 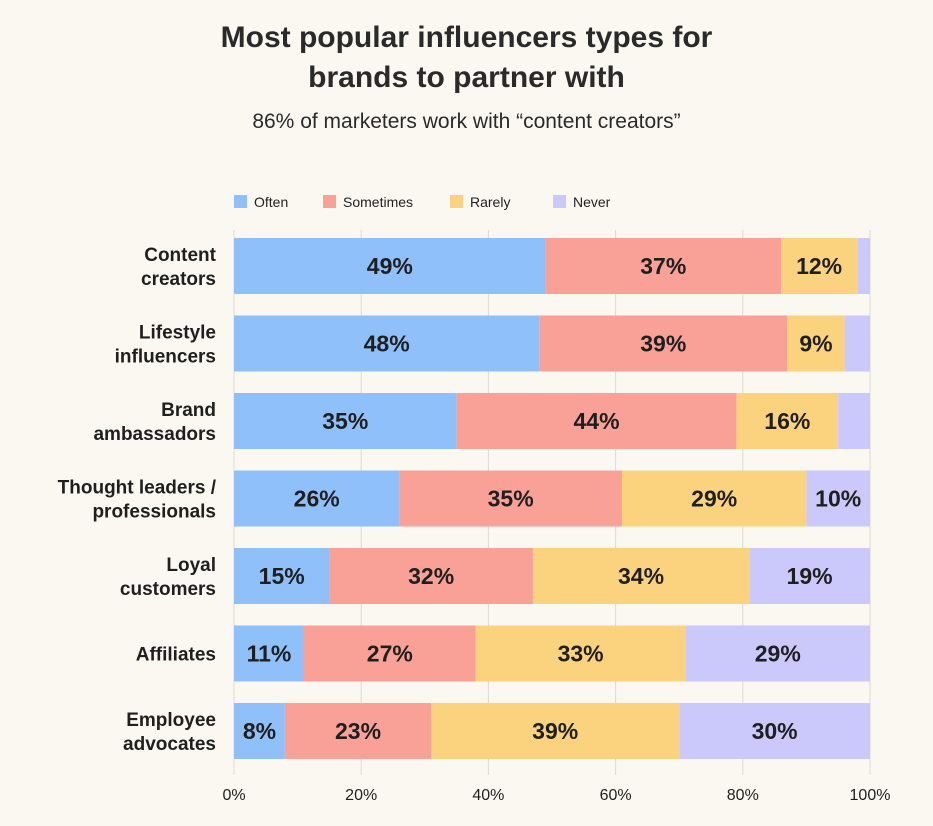 What do you see at coordinates (329, 201) in the screenshot?
I see `legend-swatch-sometimes` at bounding box center [329, 201].